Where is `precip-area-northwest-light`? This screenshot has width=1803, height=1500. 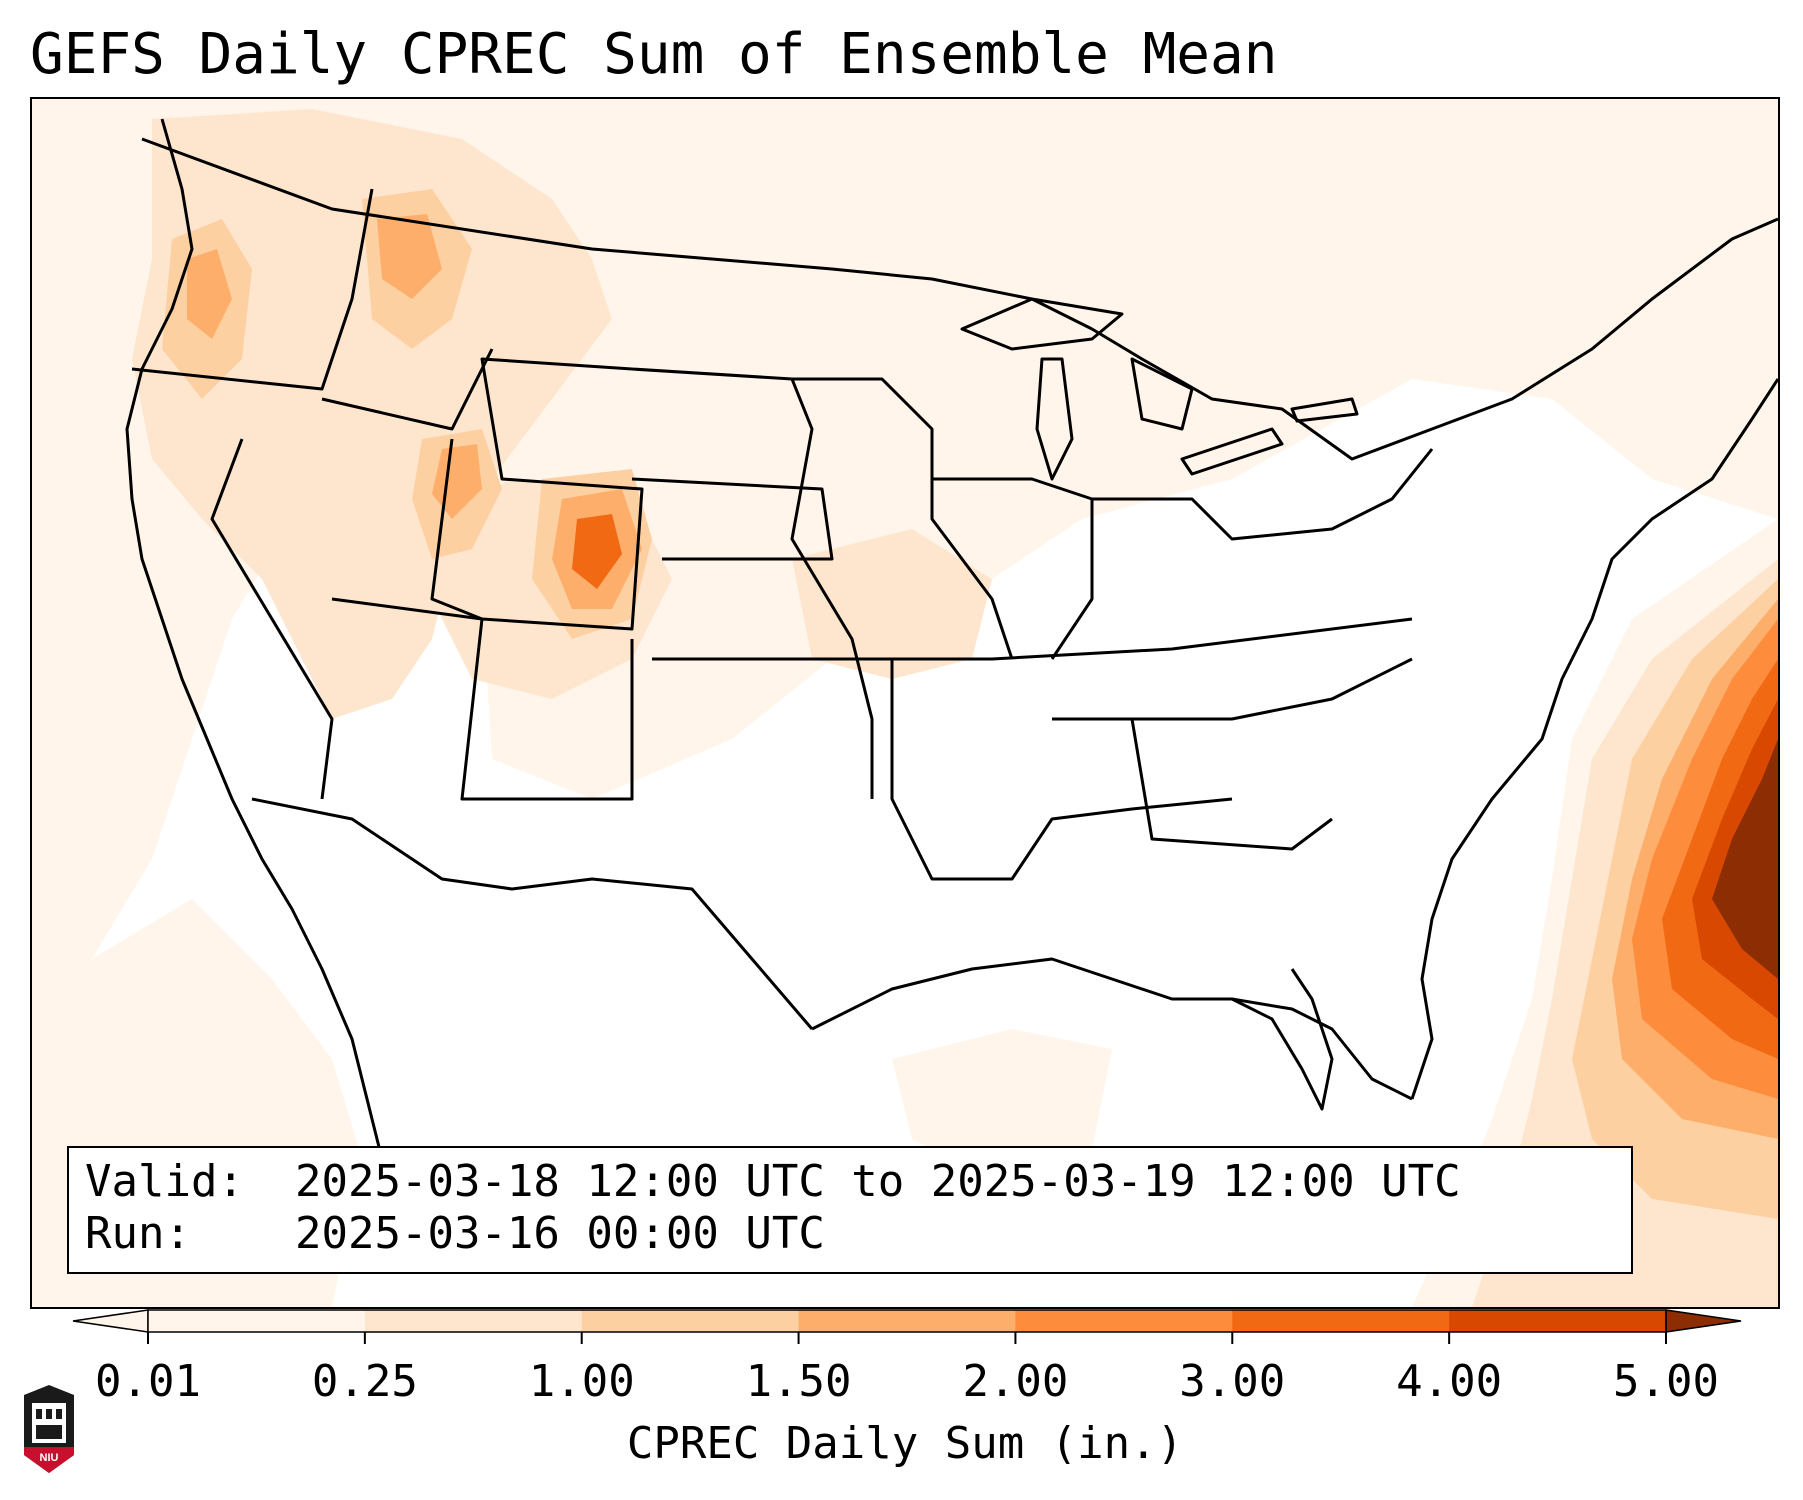 precip-area-northwest-light is located at coordinates (372, 414).